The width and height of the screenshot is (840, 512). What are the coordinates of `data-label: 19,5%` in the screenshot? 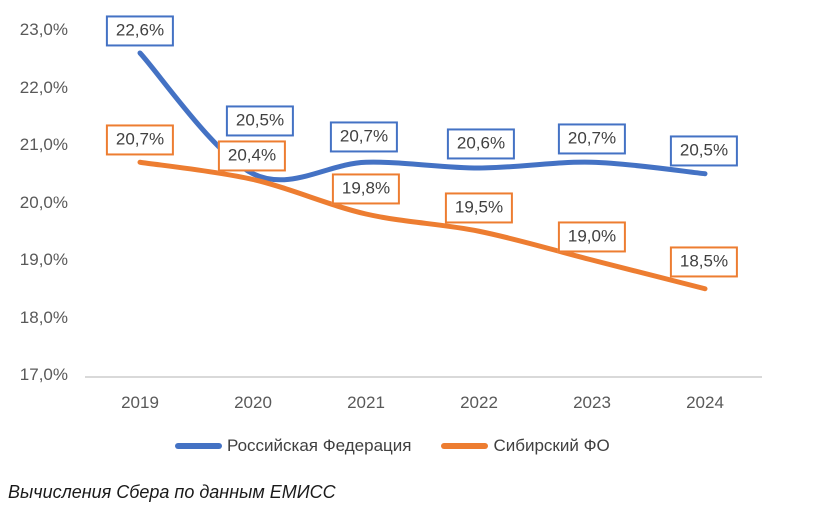 It's located at (479, 208).